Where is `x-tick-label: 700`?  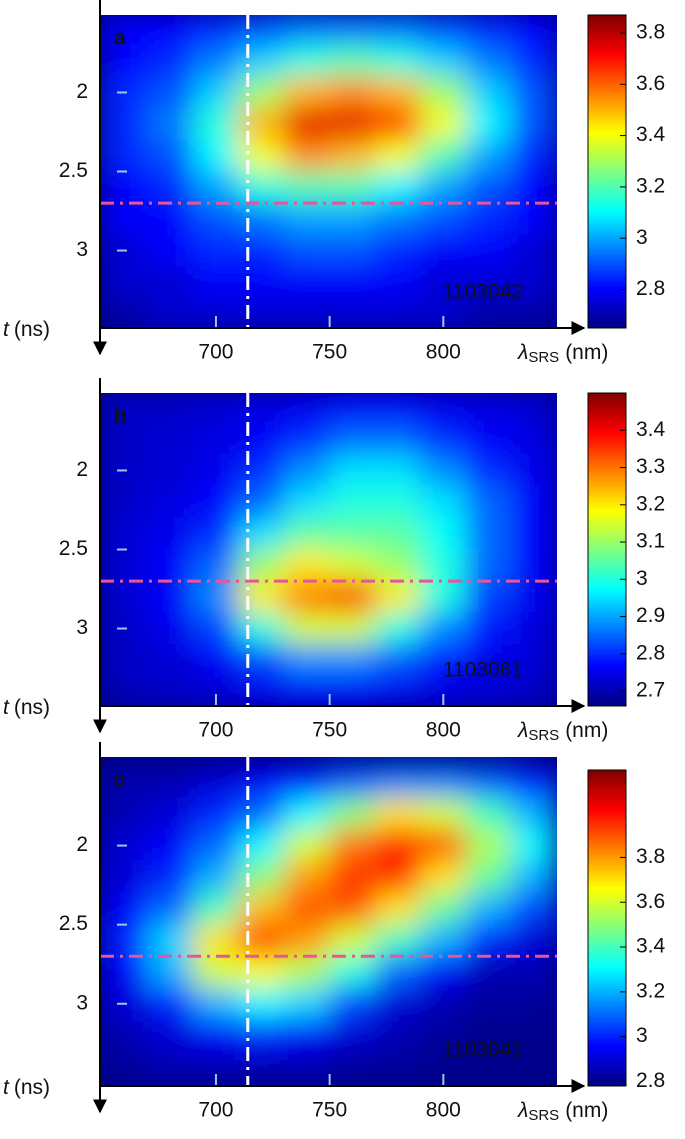
x-tick-label: 700 is located at coordinates (215, 730).